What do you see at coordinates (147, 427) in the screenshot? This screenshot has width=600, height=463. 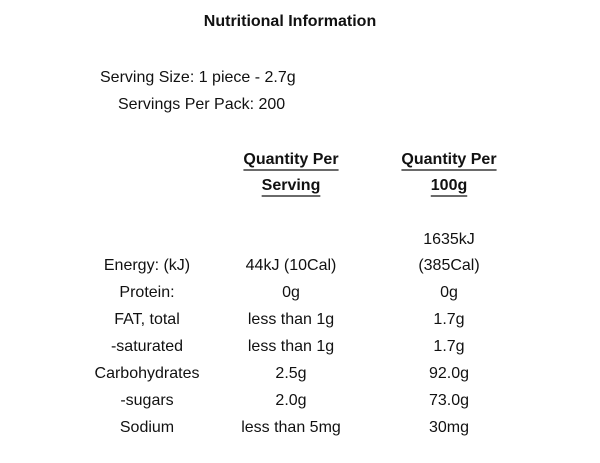 I see `row-label: Sodium` at bounding box center [147, 427].